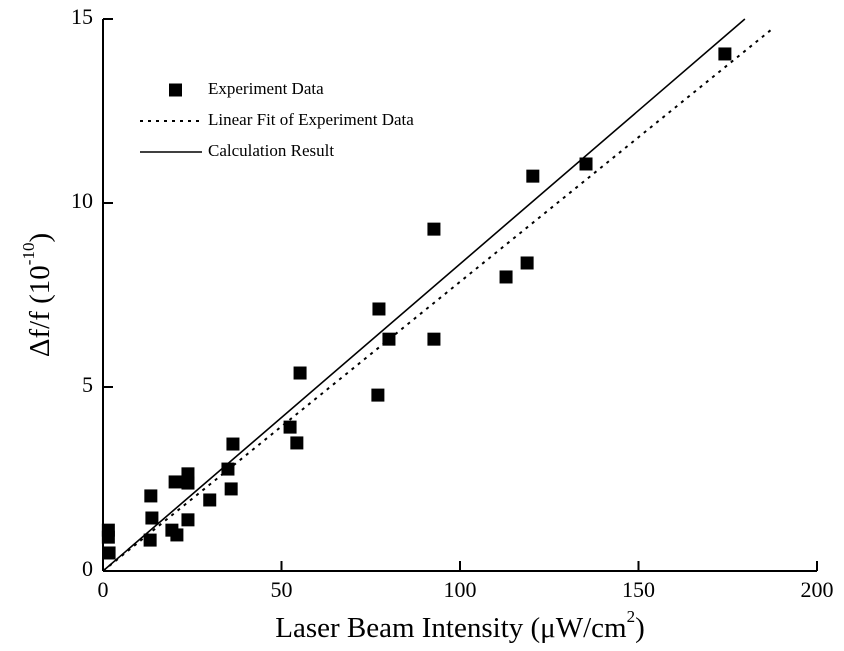  What do you see at coordinates (87, 568) in the screenshot?
I see `y-tick-label: 0` at bounding box center [87, 568].